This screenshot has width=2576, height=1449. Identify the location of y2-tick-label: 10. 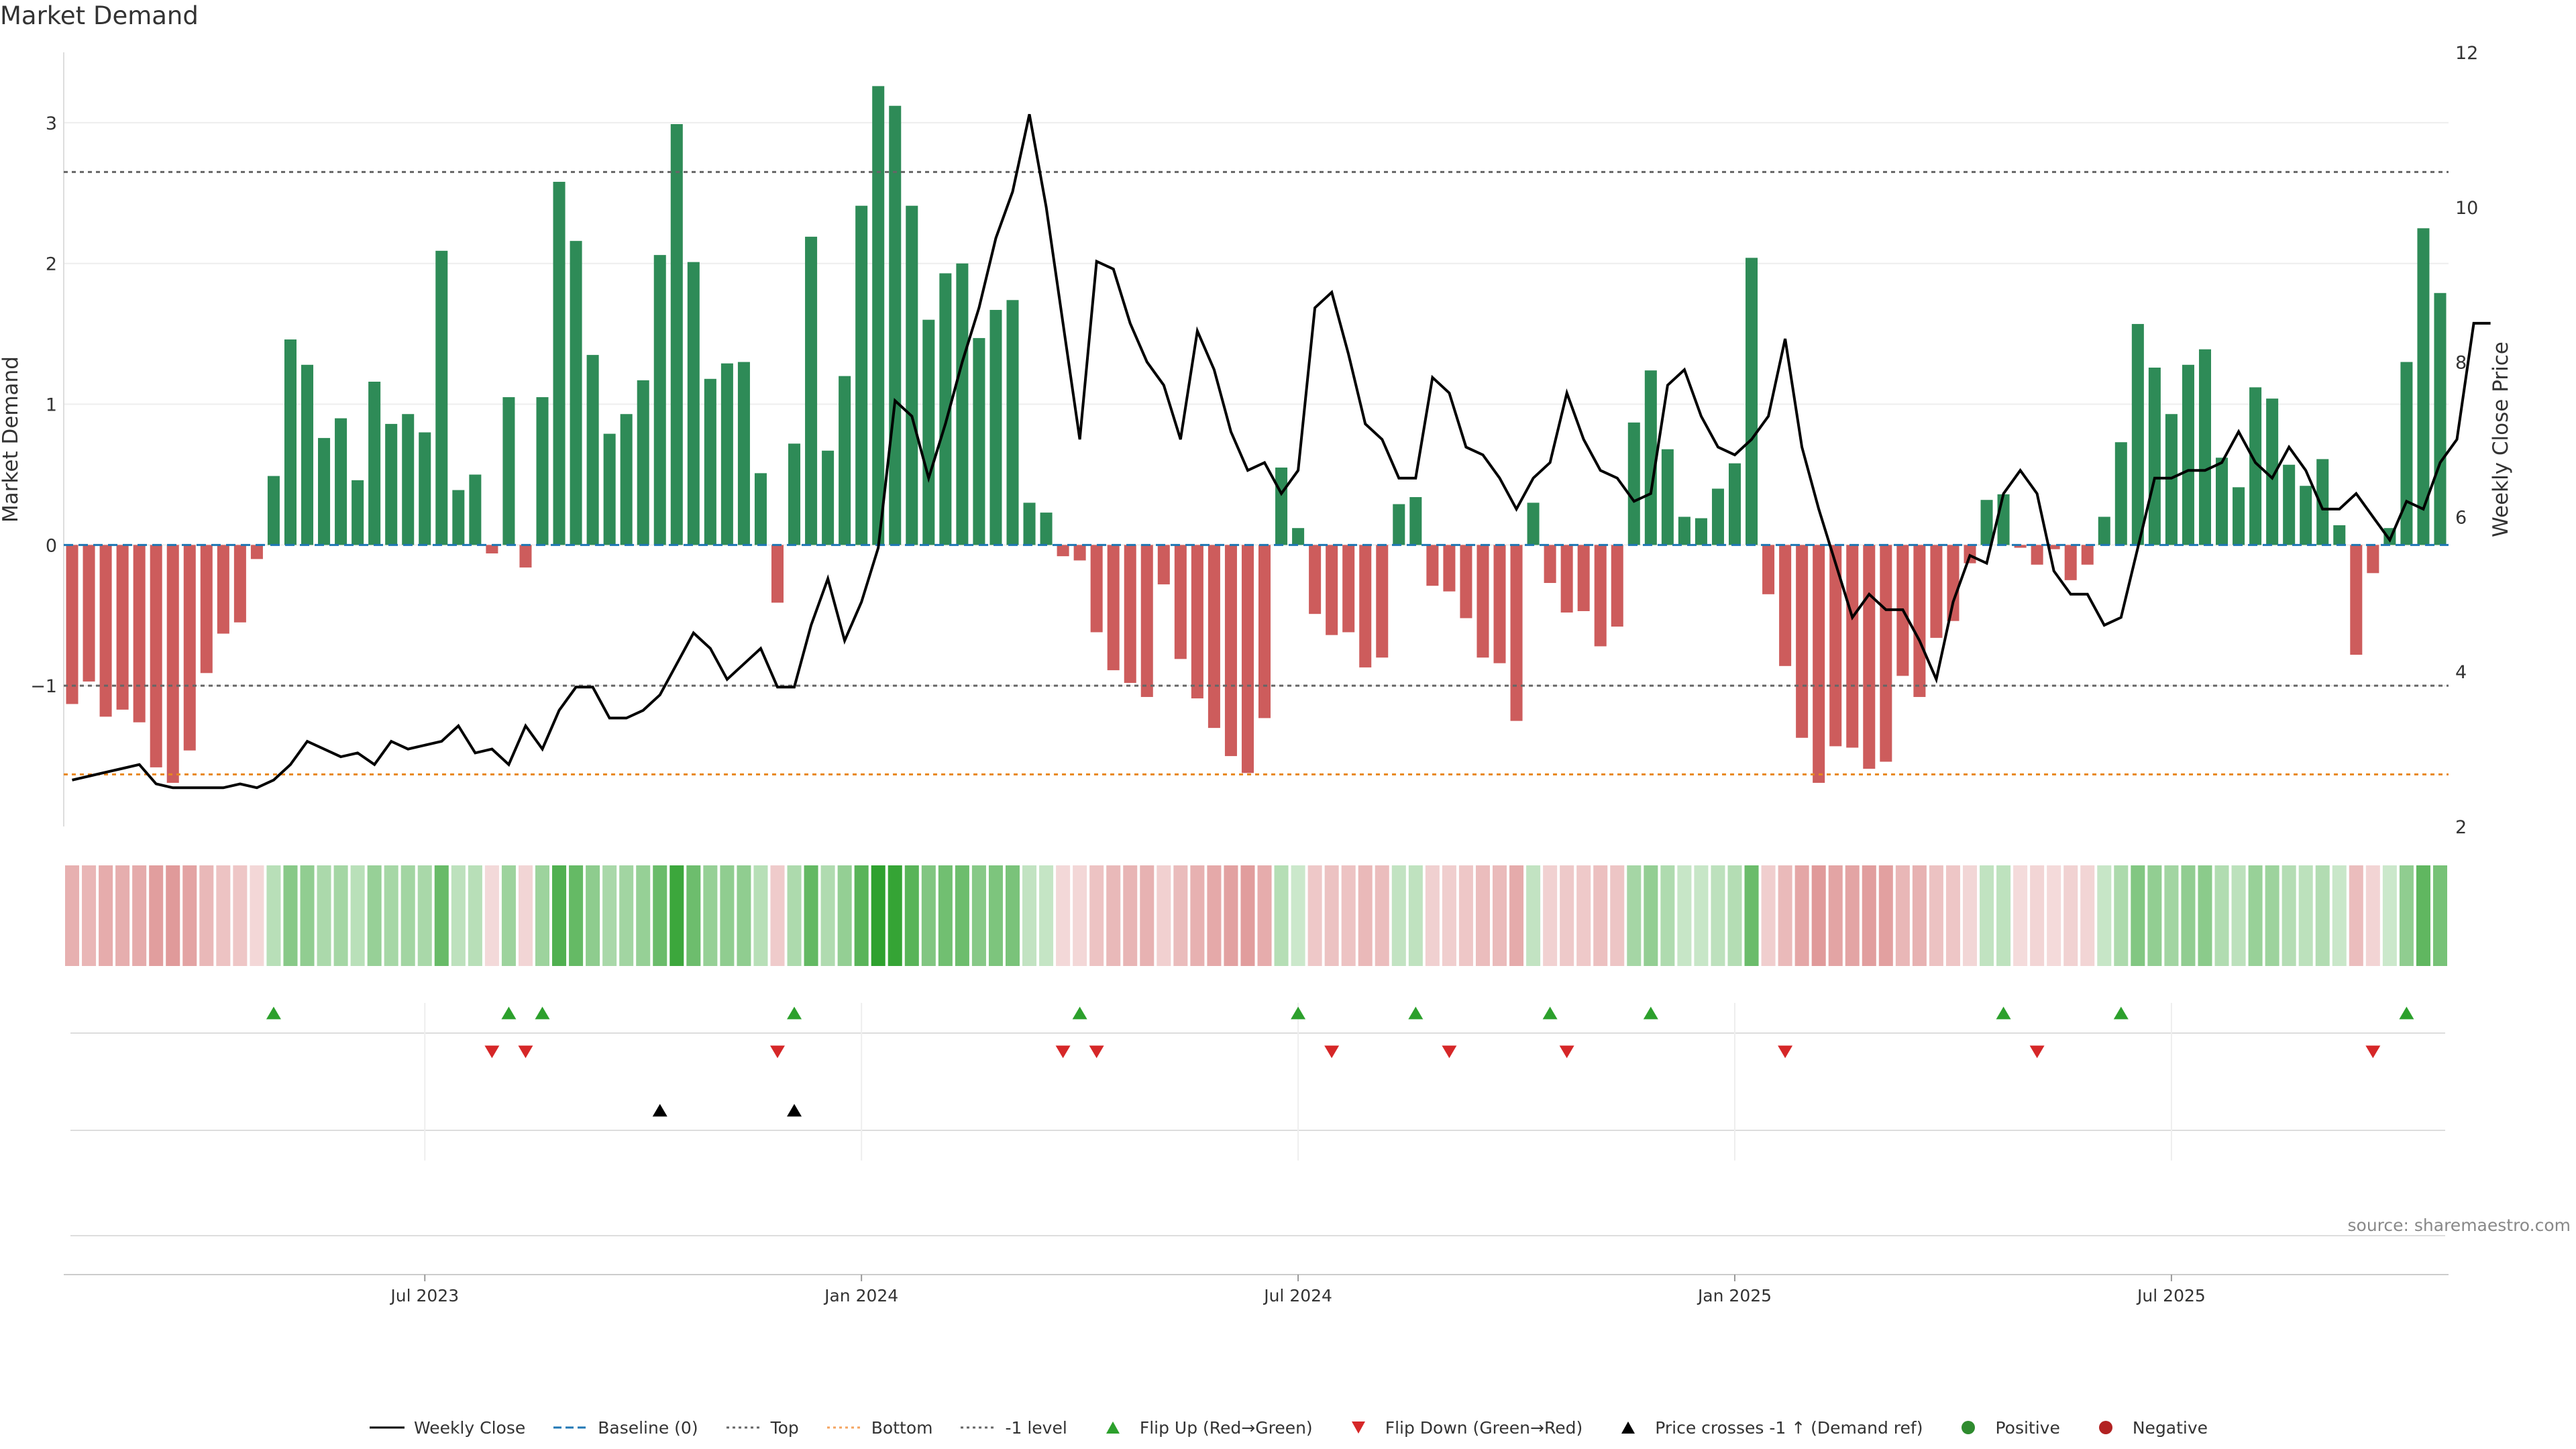
(2466, 208).